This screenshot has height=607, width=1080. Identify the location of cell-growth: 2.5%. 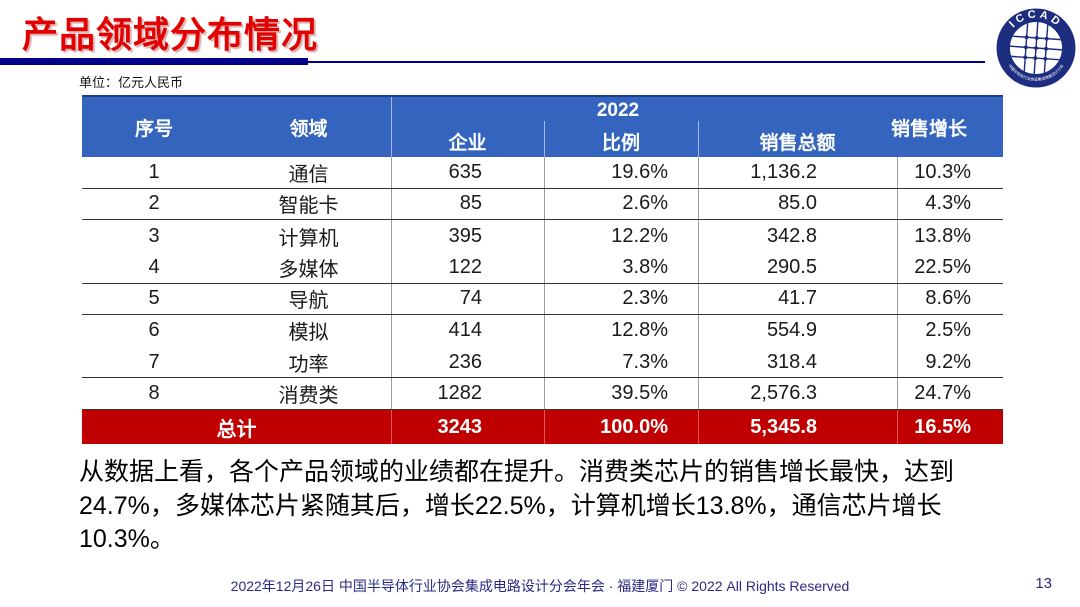
(950, 331).